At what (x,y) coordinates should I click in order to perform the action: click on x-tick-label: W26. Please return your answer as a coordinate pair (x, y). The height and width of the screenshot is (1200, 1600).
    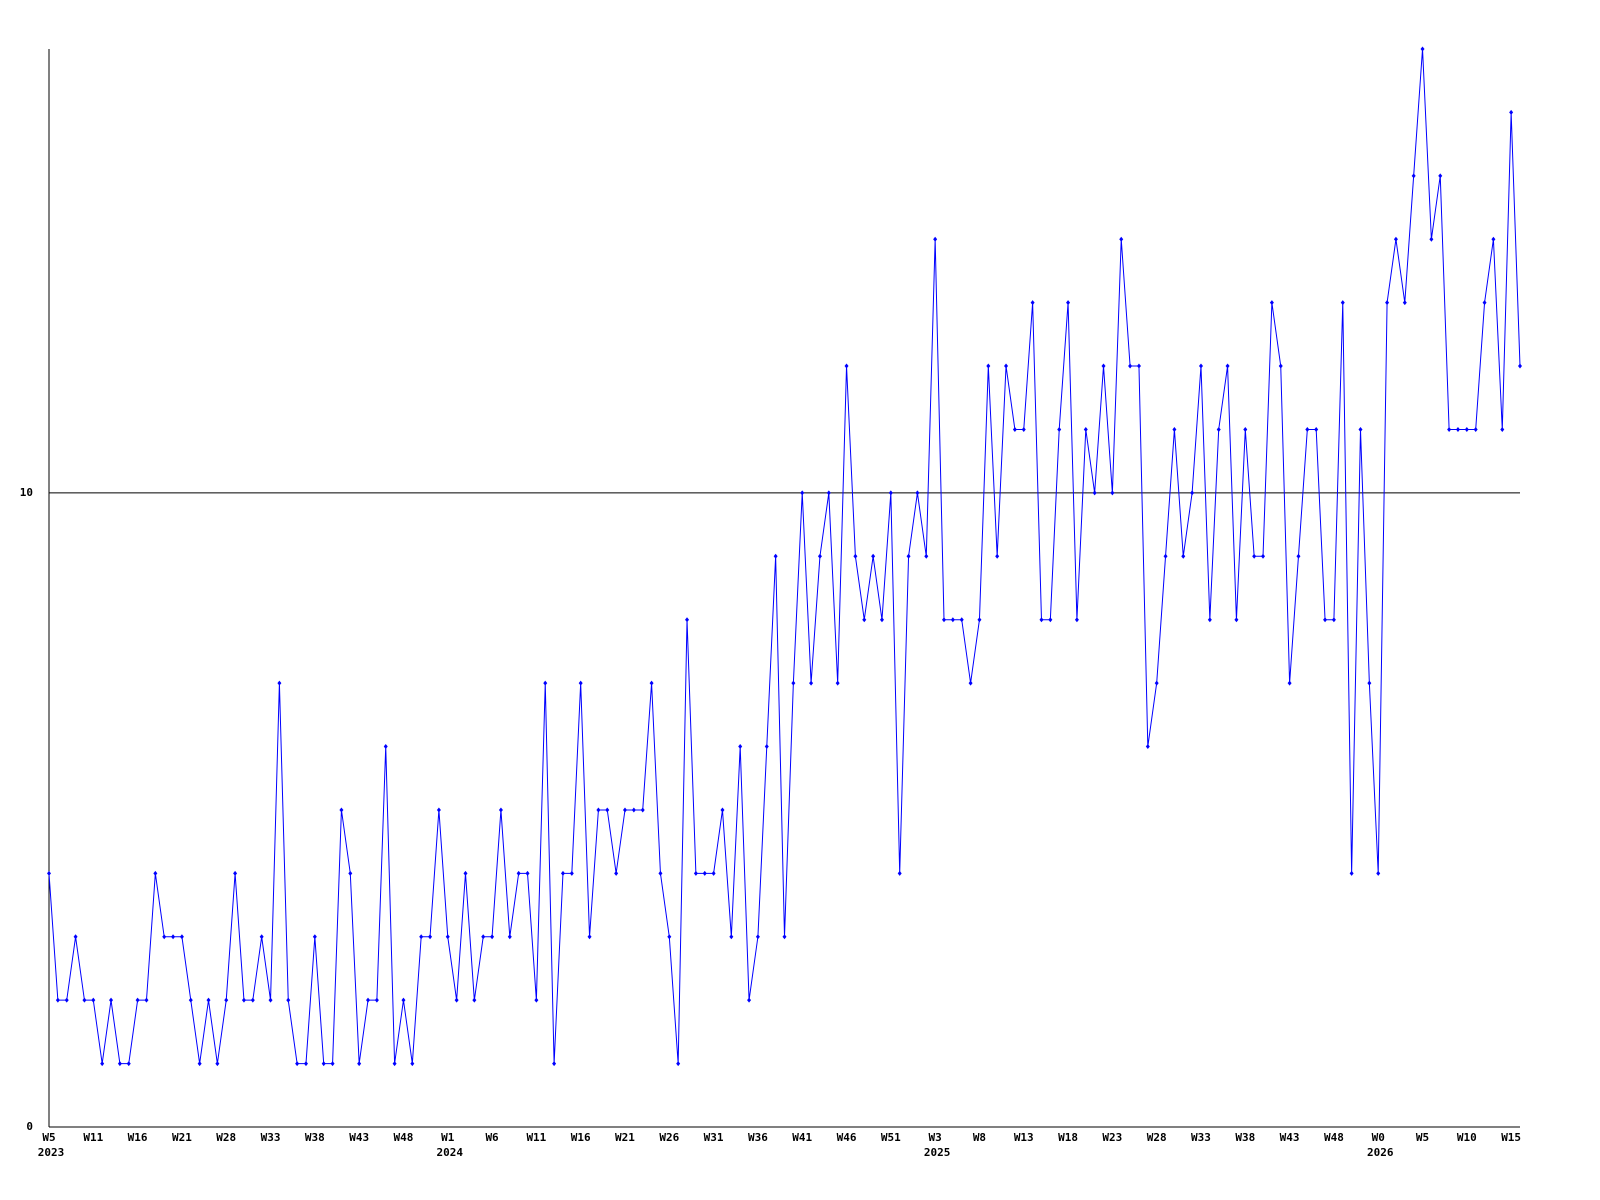
    Looking at the image, I should click on (669, 1137).